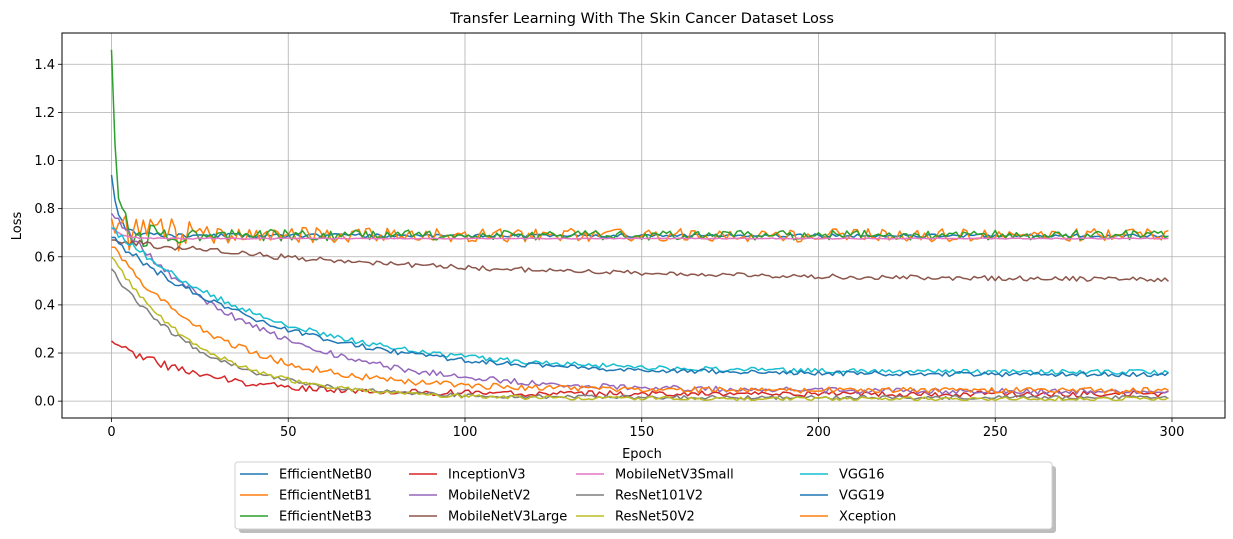 The image size is (1233, 539). I want to click on legend-box, so click(643, 495).